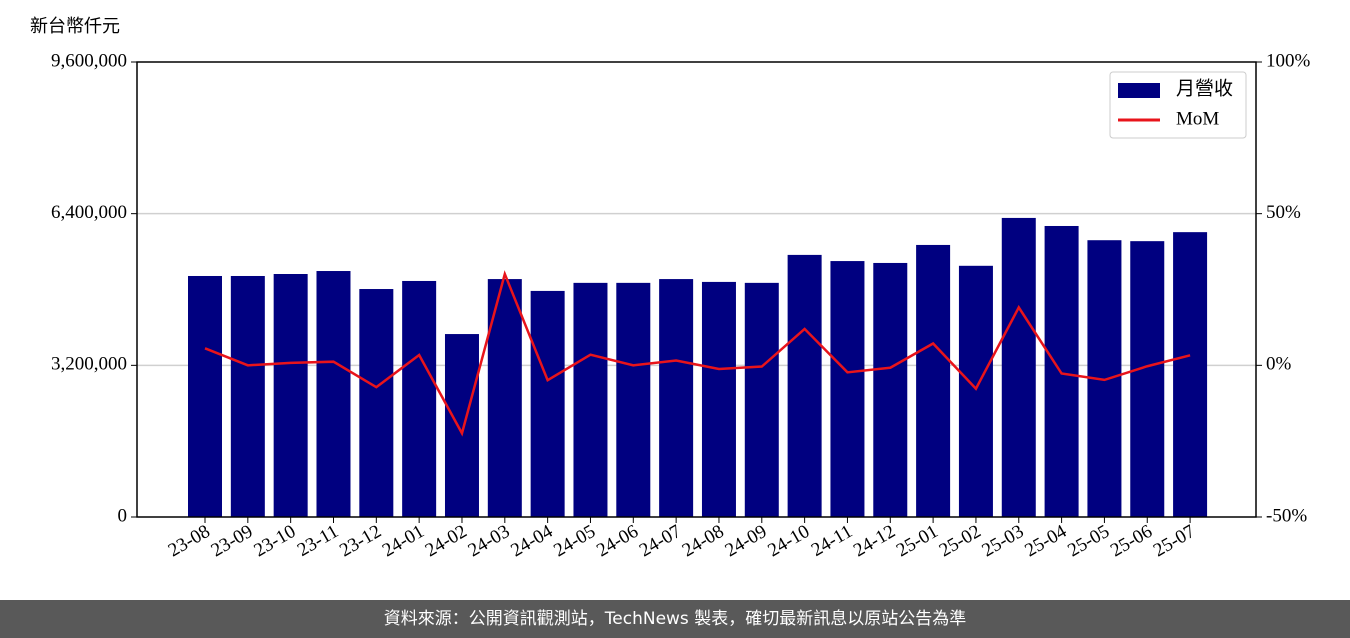 Image resolution: width=1350 pixels, height=638 pixels. What do you see at coordinates (75, 26) in the screenshot?
I see `y-axis-label: 新台幣仟元` at bounding box center [75, 26].